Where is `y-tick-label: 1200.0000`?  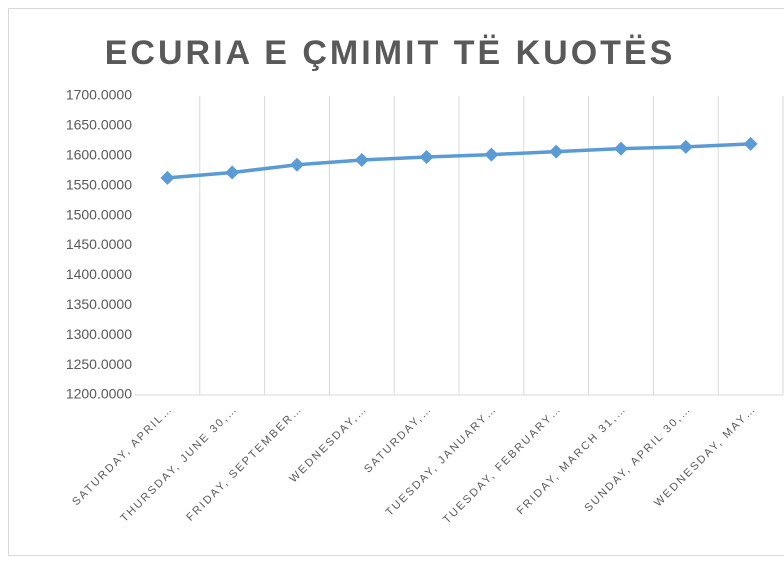 y-tick-label: 1200.0000 is located at coordinates (99, 394).